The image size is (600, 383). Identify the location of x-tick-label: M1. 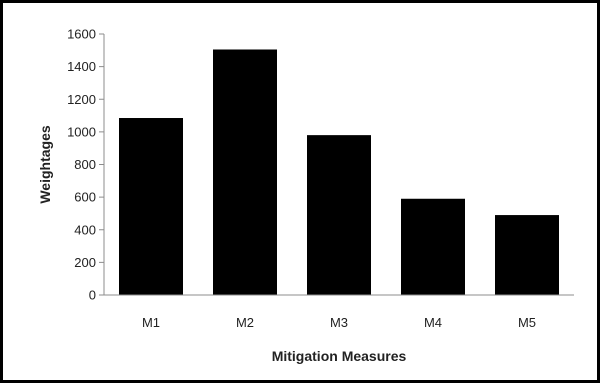
(151, 322).